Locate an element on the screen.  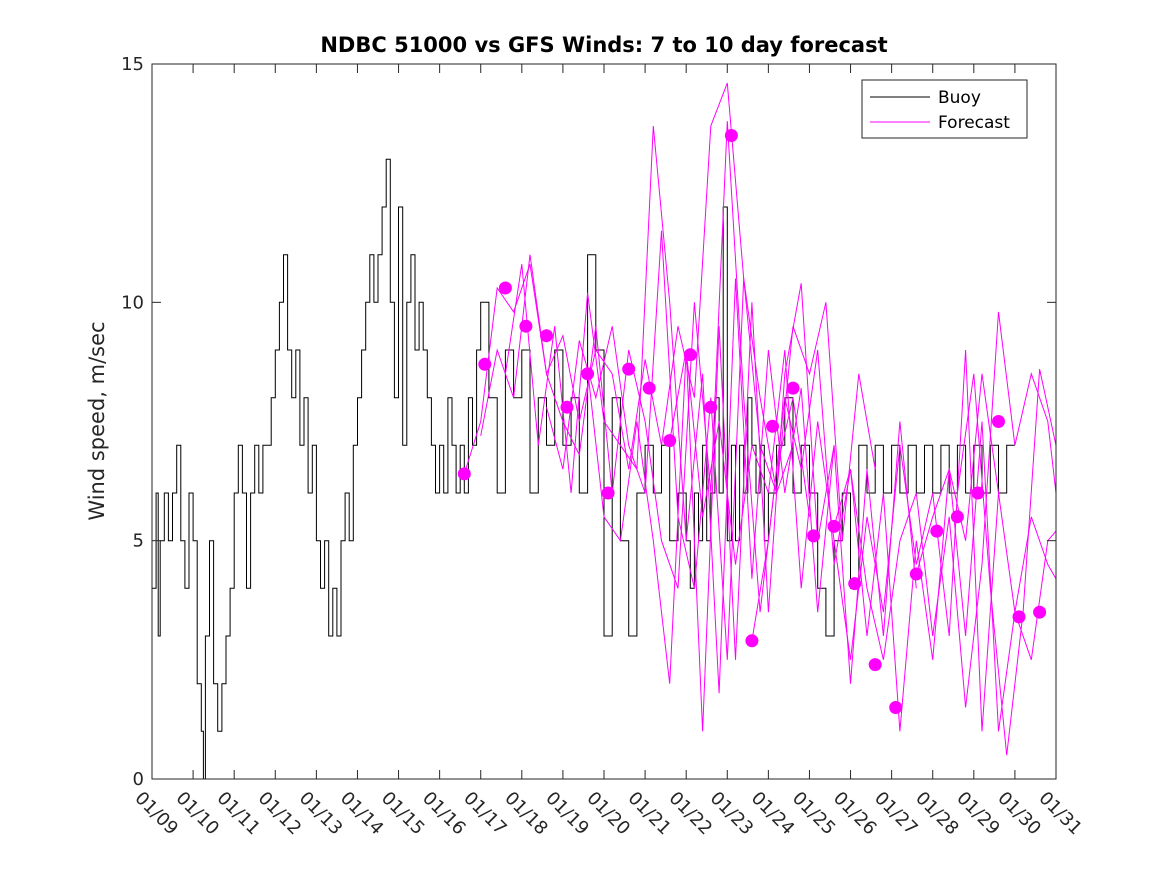
y-tick-label: 10 is located at coordinates (132, 302).